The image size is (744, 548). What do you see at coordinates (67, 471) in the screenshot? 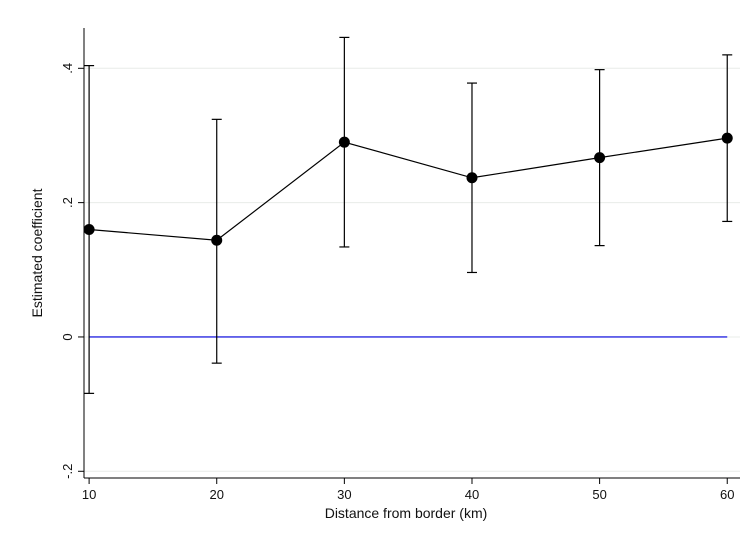
I see `y-tick-label: -.2` at bounding box center [67, 471].